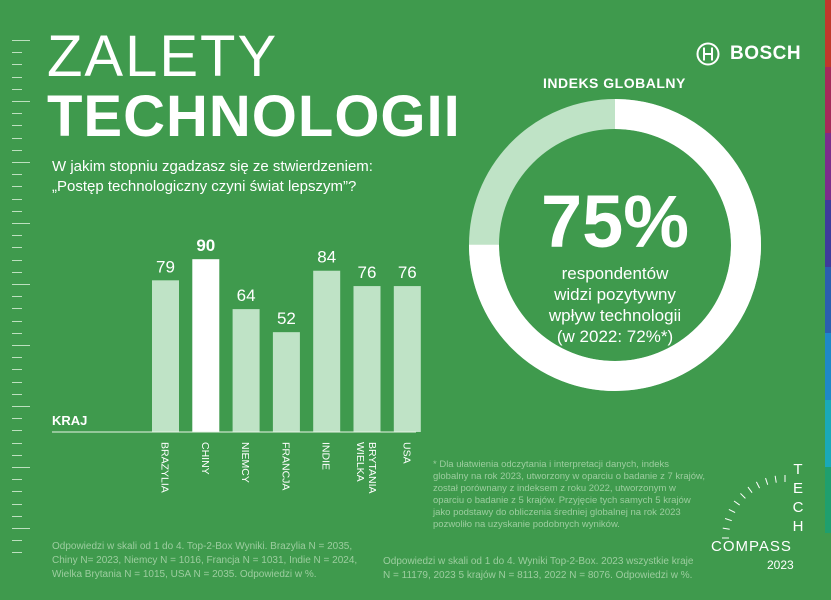 The image size is (831, 600). Describe the element at coordinates (246, 295) in the screenshot. I see `bar-value-label: 64` at that location.